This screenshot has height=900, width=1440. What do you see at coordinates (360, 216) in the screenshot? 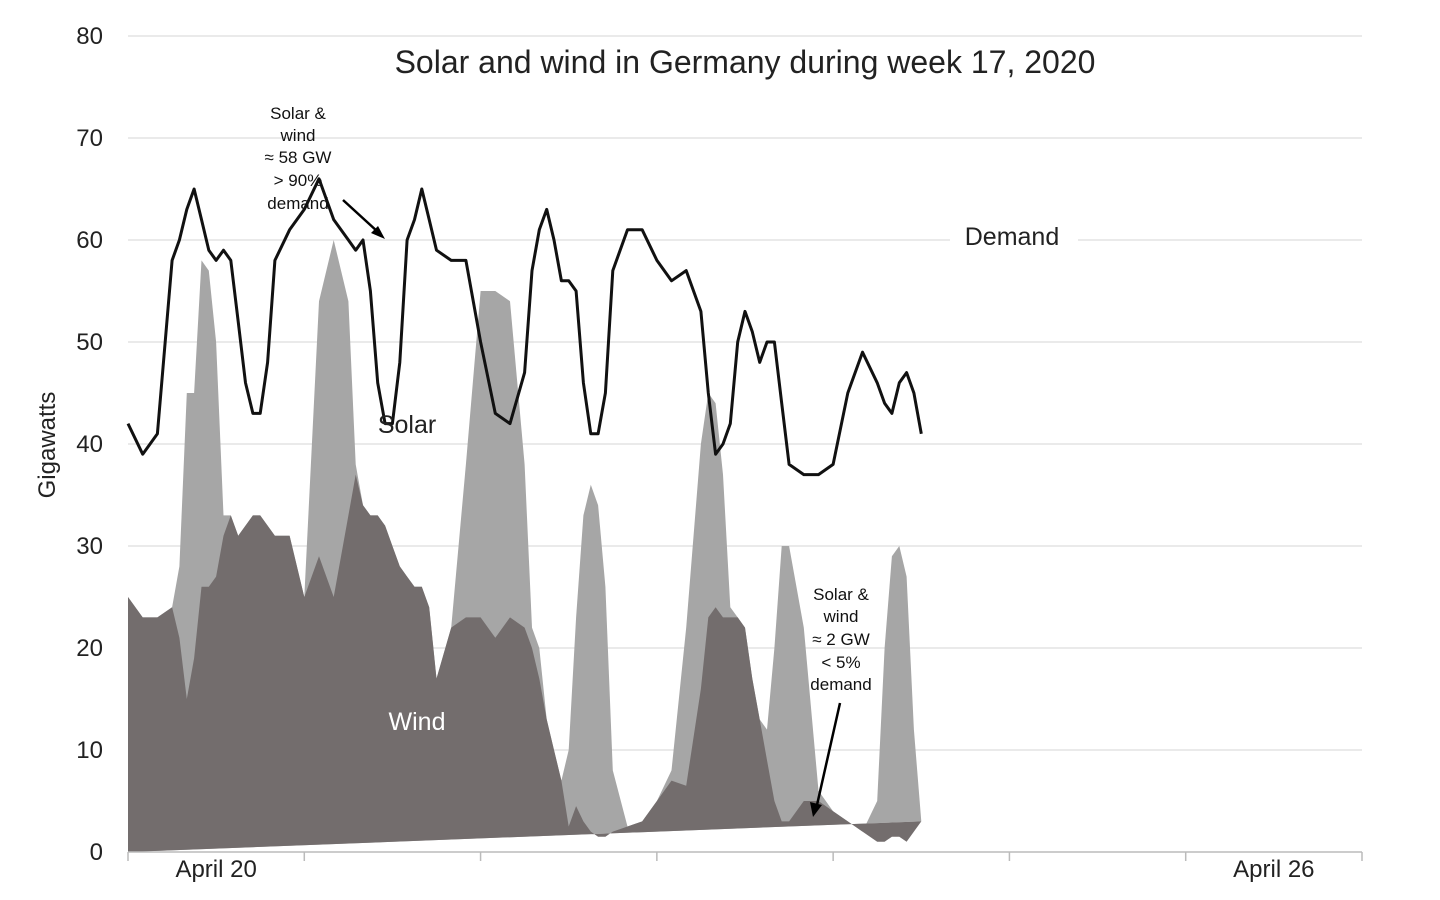
I see `annotation-peak-arrow` at bounding box center [360, 216].